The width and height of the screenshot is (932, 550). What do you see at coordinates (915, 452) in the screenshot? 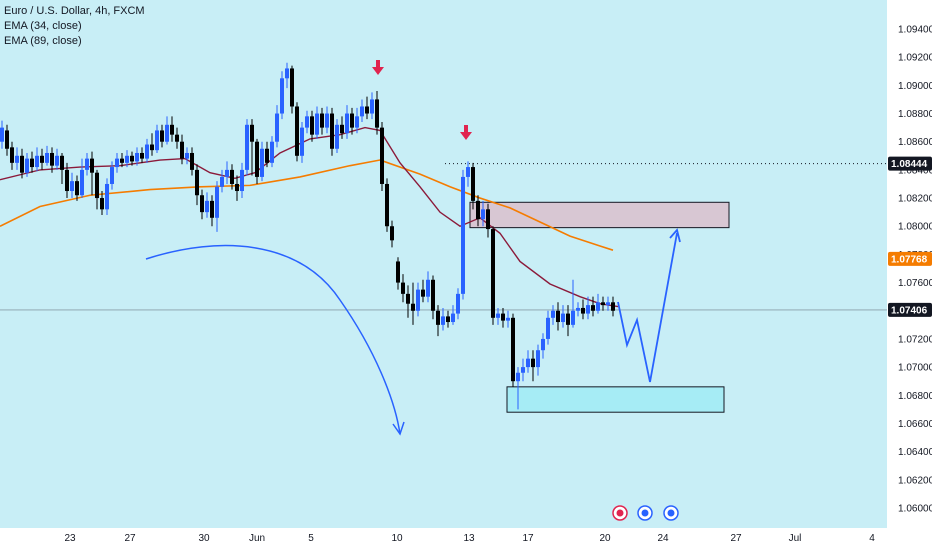
I see `price-tick-label: 1.06400` at bounding box center [915, 452].